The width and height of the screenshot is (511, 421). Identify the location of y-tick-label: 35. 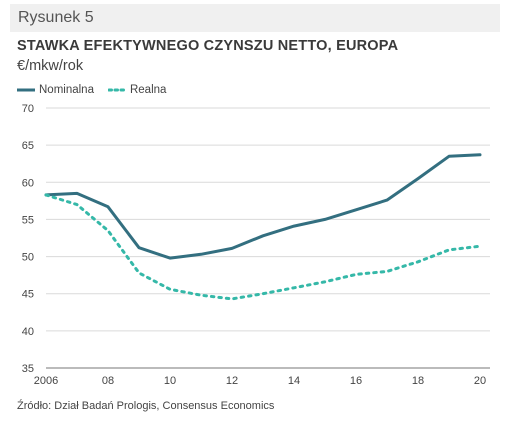
(28, 369).